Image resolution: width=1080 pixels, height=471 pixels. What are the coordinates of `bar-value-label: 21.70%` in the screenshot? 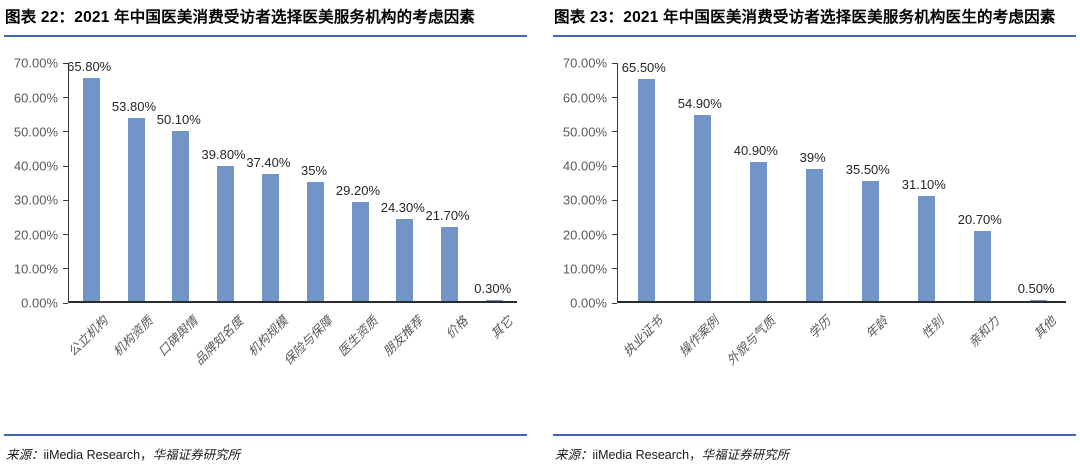 It's located at (447, 216).